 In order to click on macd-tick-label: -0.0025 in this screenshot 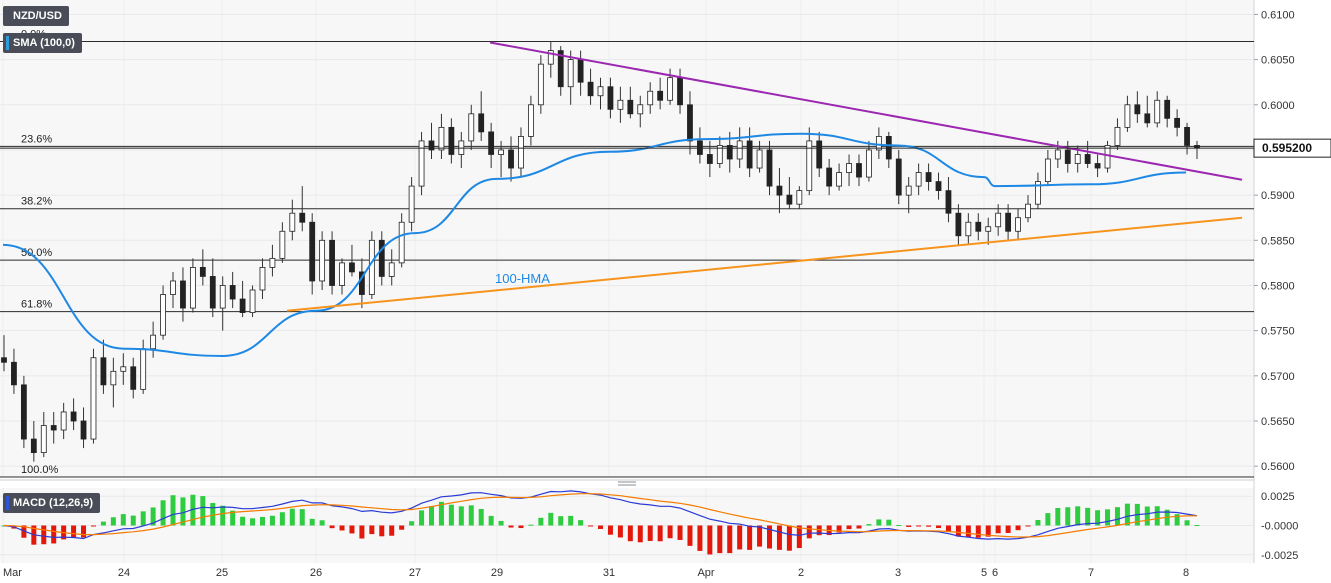, I will do `click(1279, 556)`.